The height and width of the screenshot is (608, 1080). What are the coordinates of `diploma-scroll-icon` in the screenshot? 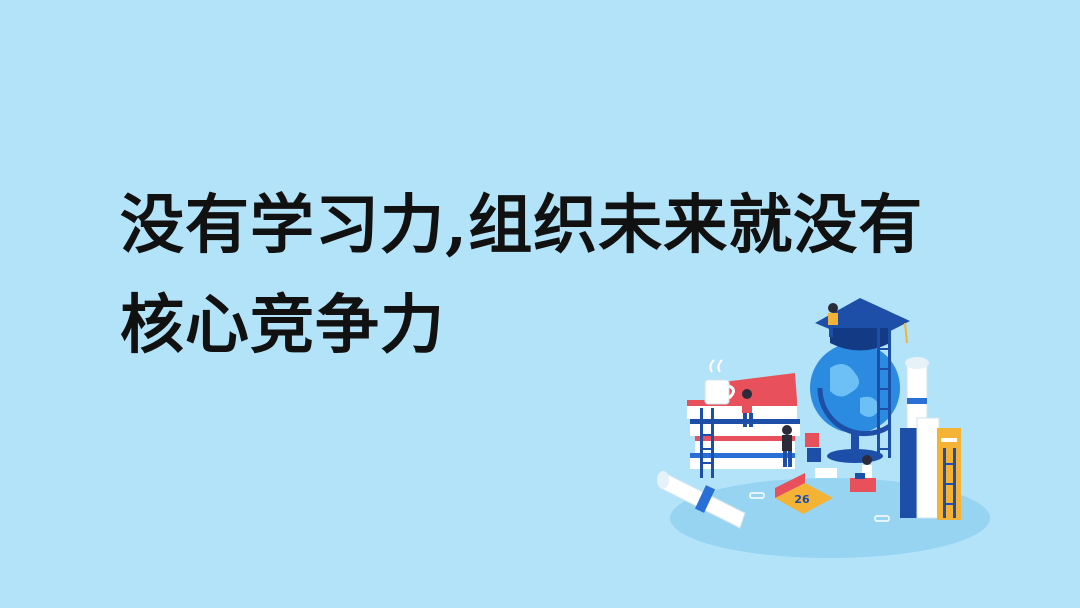 It's located at (701, 500).